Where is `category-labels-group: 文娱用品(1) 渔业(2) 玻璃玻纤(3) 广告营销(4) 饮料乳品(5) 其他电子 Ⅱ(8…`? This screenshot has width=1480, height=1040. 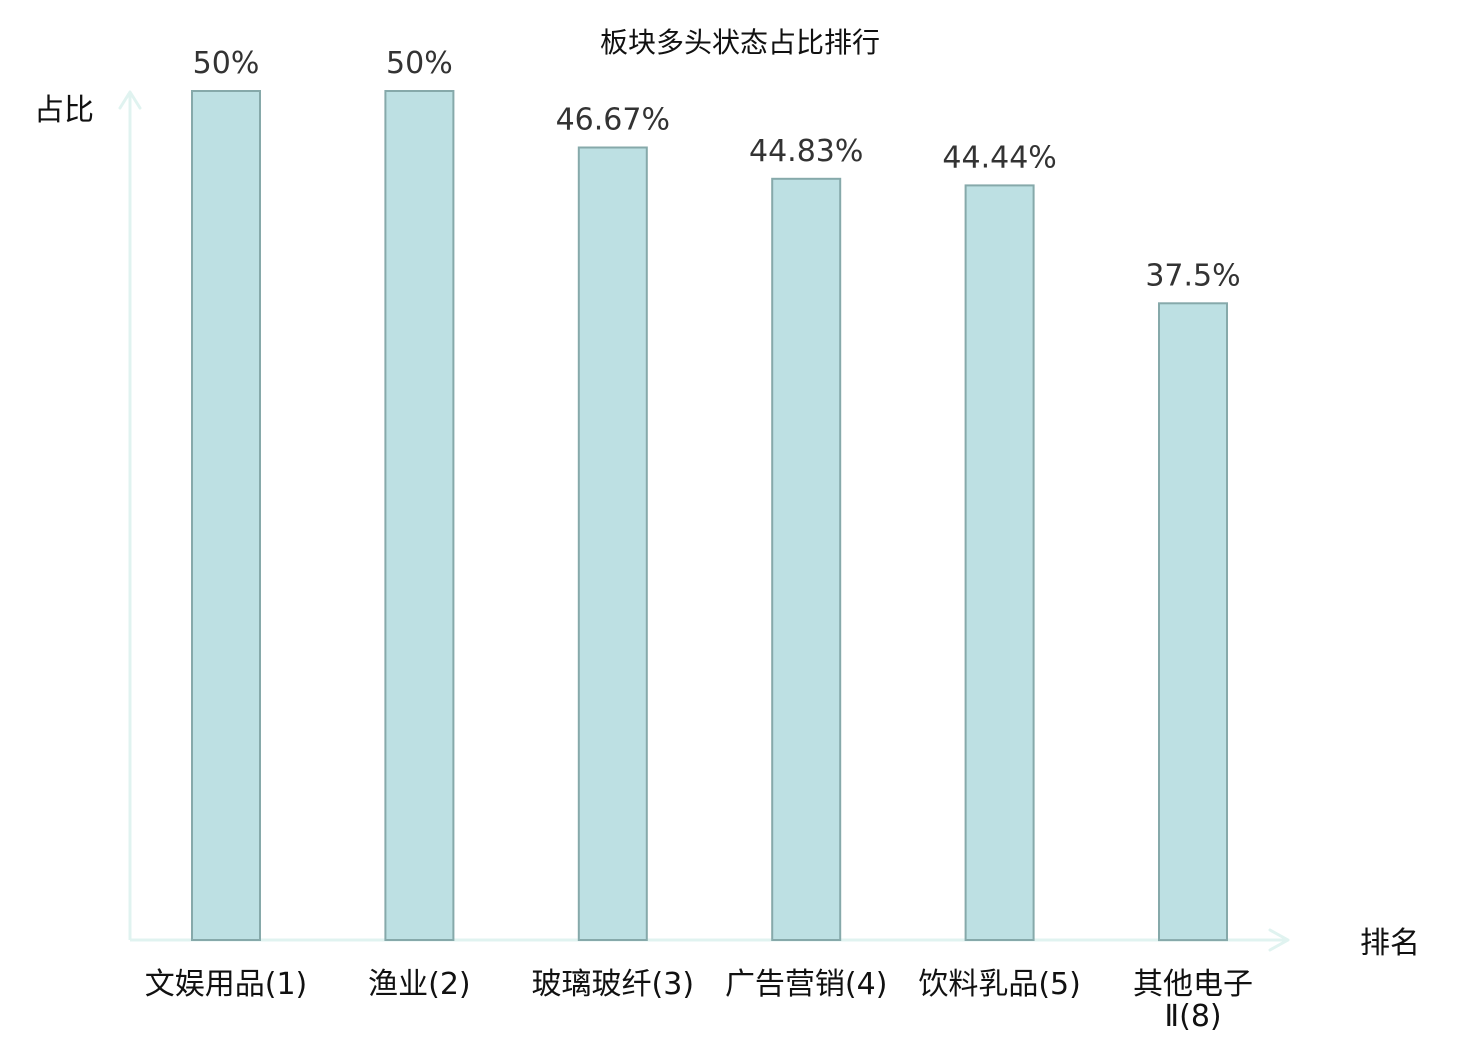 category-labels-group: 文娱用品(1) 渔业(2) 玻璃玻纤(3) 广告营销(4) 饮料乳品(5) 其他电子 Ⅱ(8… is located at coordinates (699, 1000).